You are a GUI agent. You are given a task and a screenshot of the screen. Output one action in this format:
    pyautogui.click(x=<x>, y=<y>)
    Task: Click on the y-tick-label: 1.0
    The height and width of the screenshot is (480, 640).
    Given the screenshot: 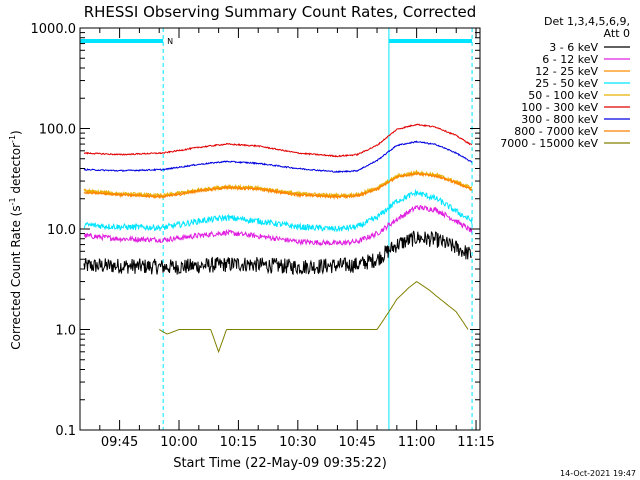 What is the action you would take?
    pyautogui.click(x=65, y=331)
    